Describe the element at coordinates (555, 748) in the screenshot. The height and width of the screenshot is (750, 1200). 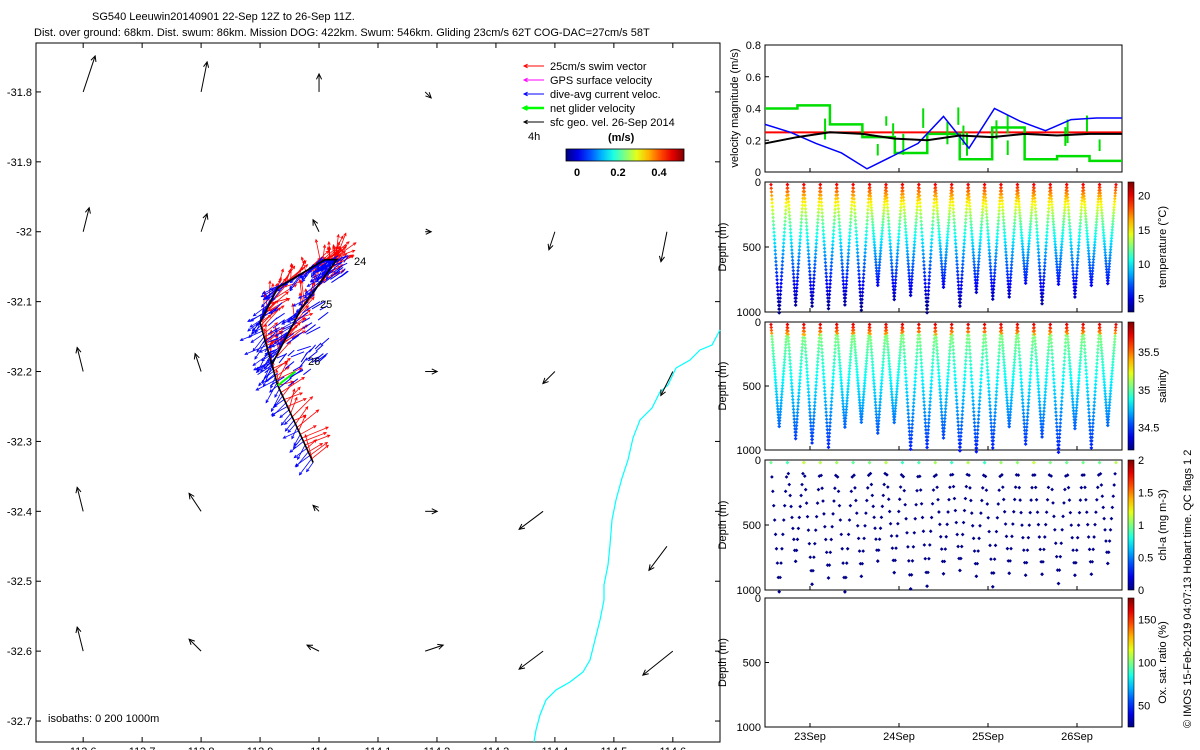
I see `map-x-tick-label: 114.4` at that location.